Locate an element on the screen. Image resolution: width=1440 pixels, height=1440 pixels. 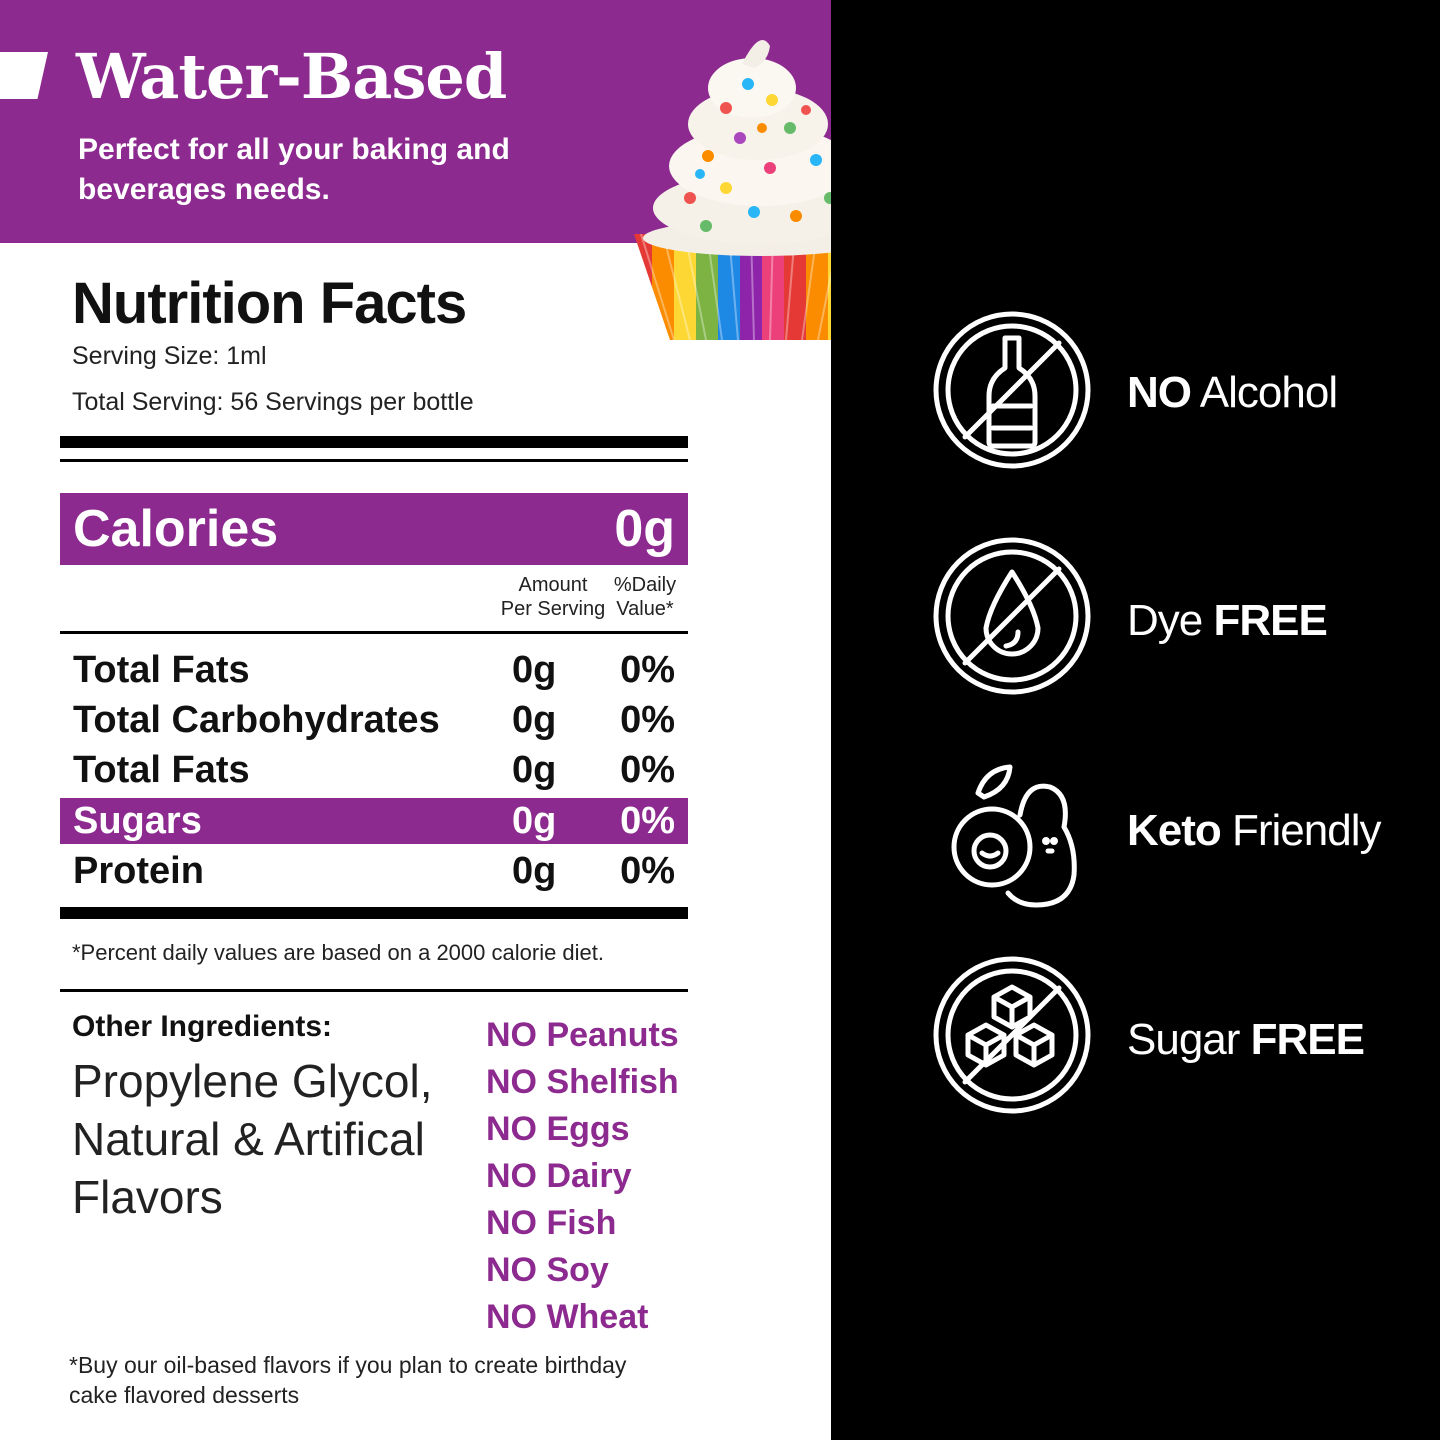
banner-title: Water-Based is located at coordinates (291, 76).